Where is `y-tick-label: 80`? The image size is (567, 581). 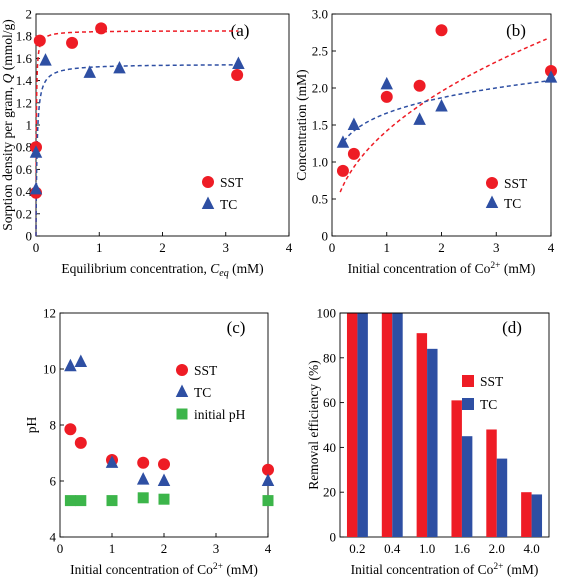
y-tick-label: 80 is located at coordinates (329, 357).